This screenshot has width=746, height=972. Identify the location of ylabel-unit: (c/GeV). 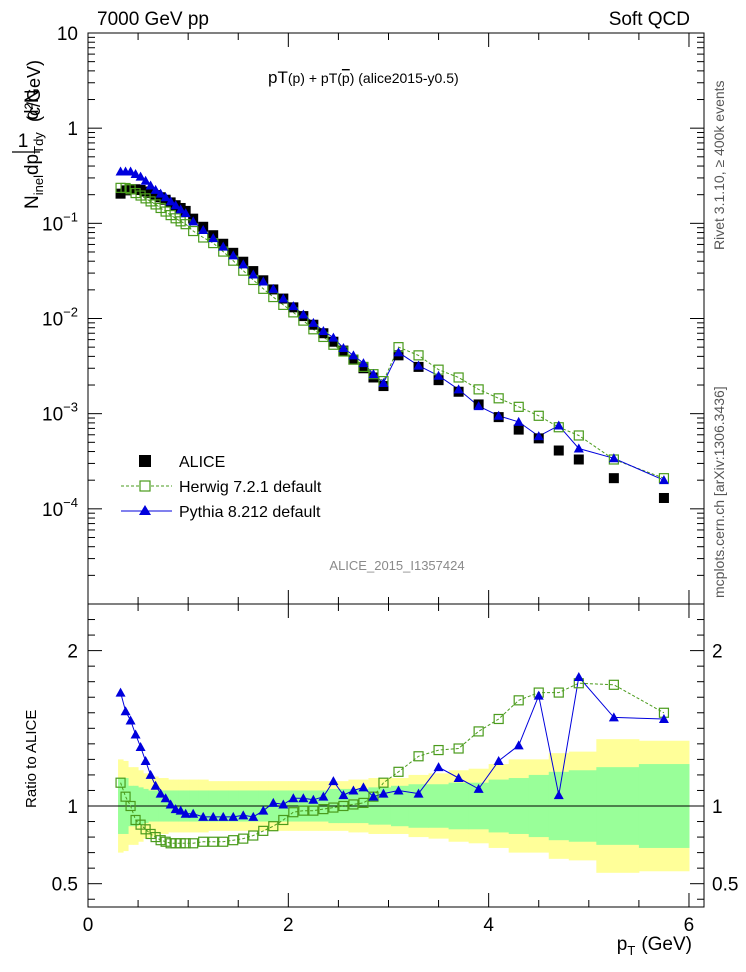
(34, 91).